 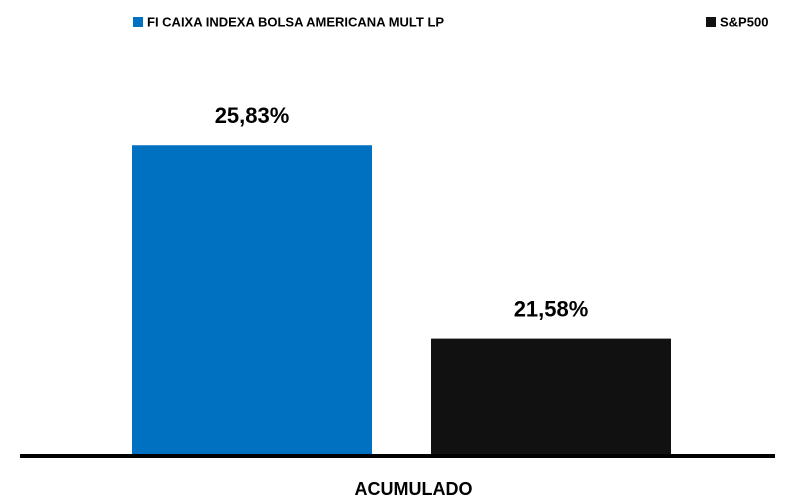 What do you see at coordinates (414, 489) in the screenshot?
I see `x-tick-label: ACUMULADO` at bounding box center [414, 489].